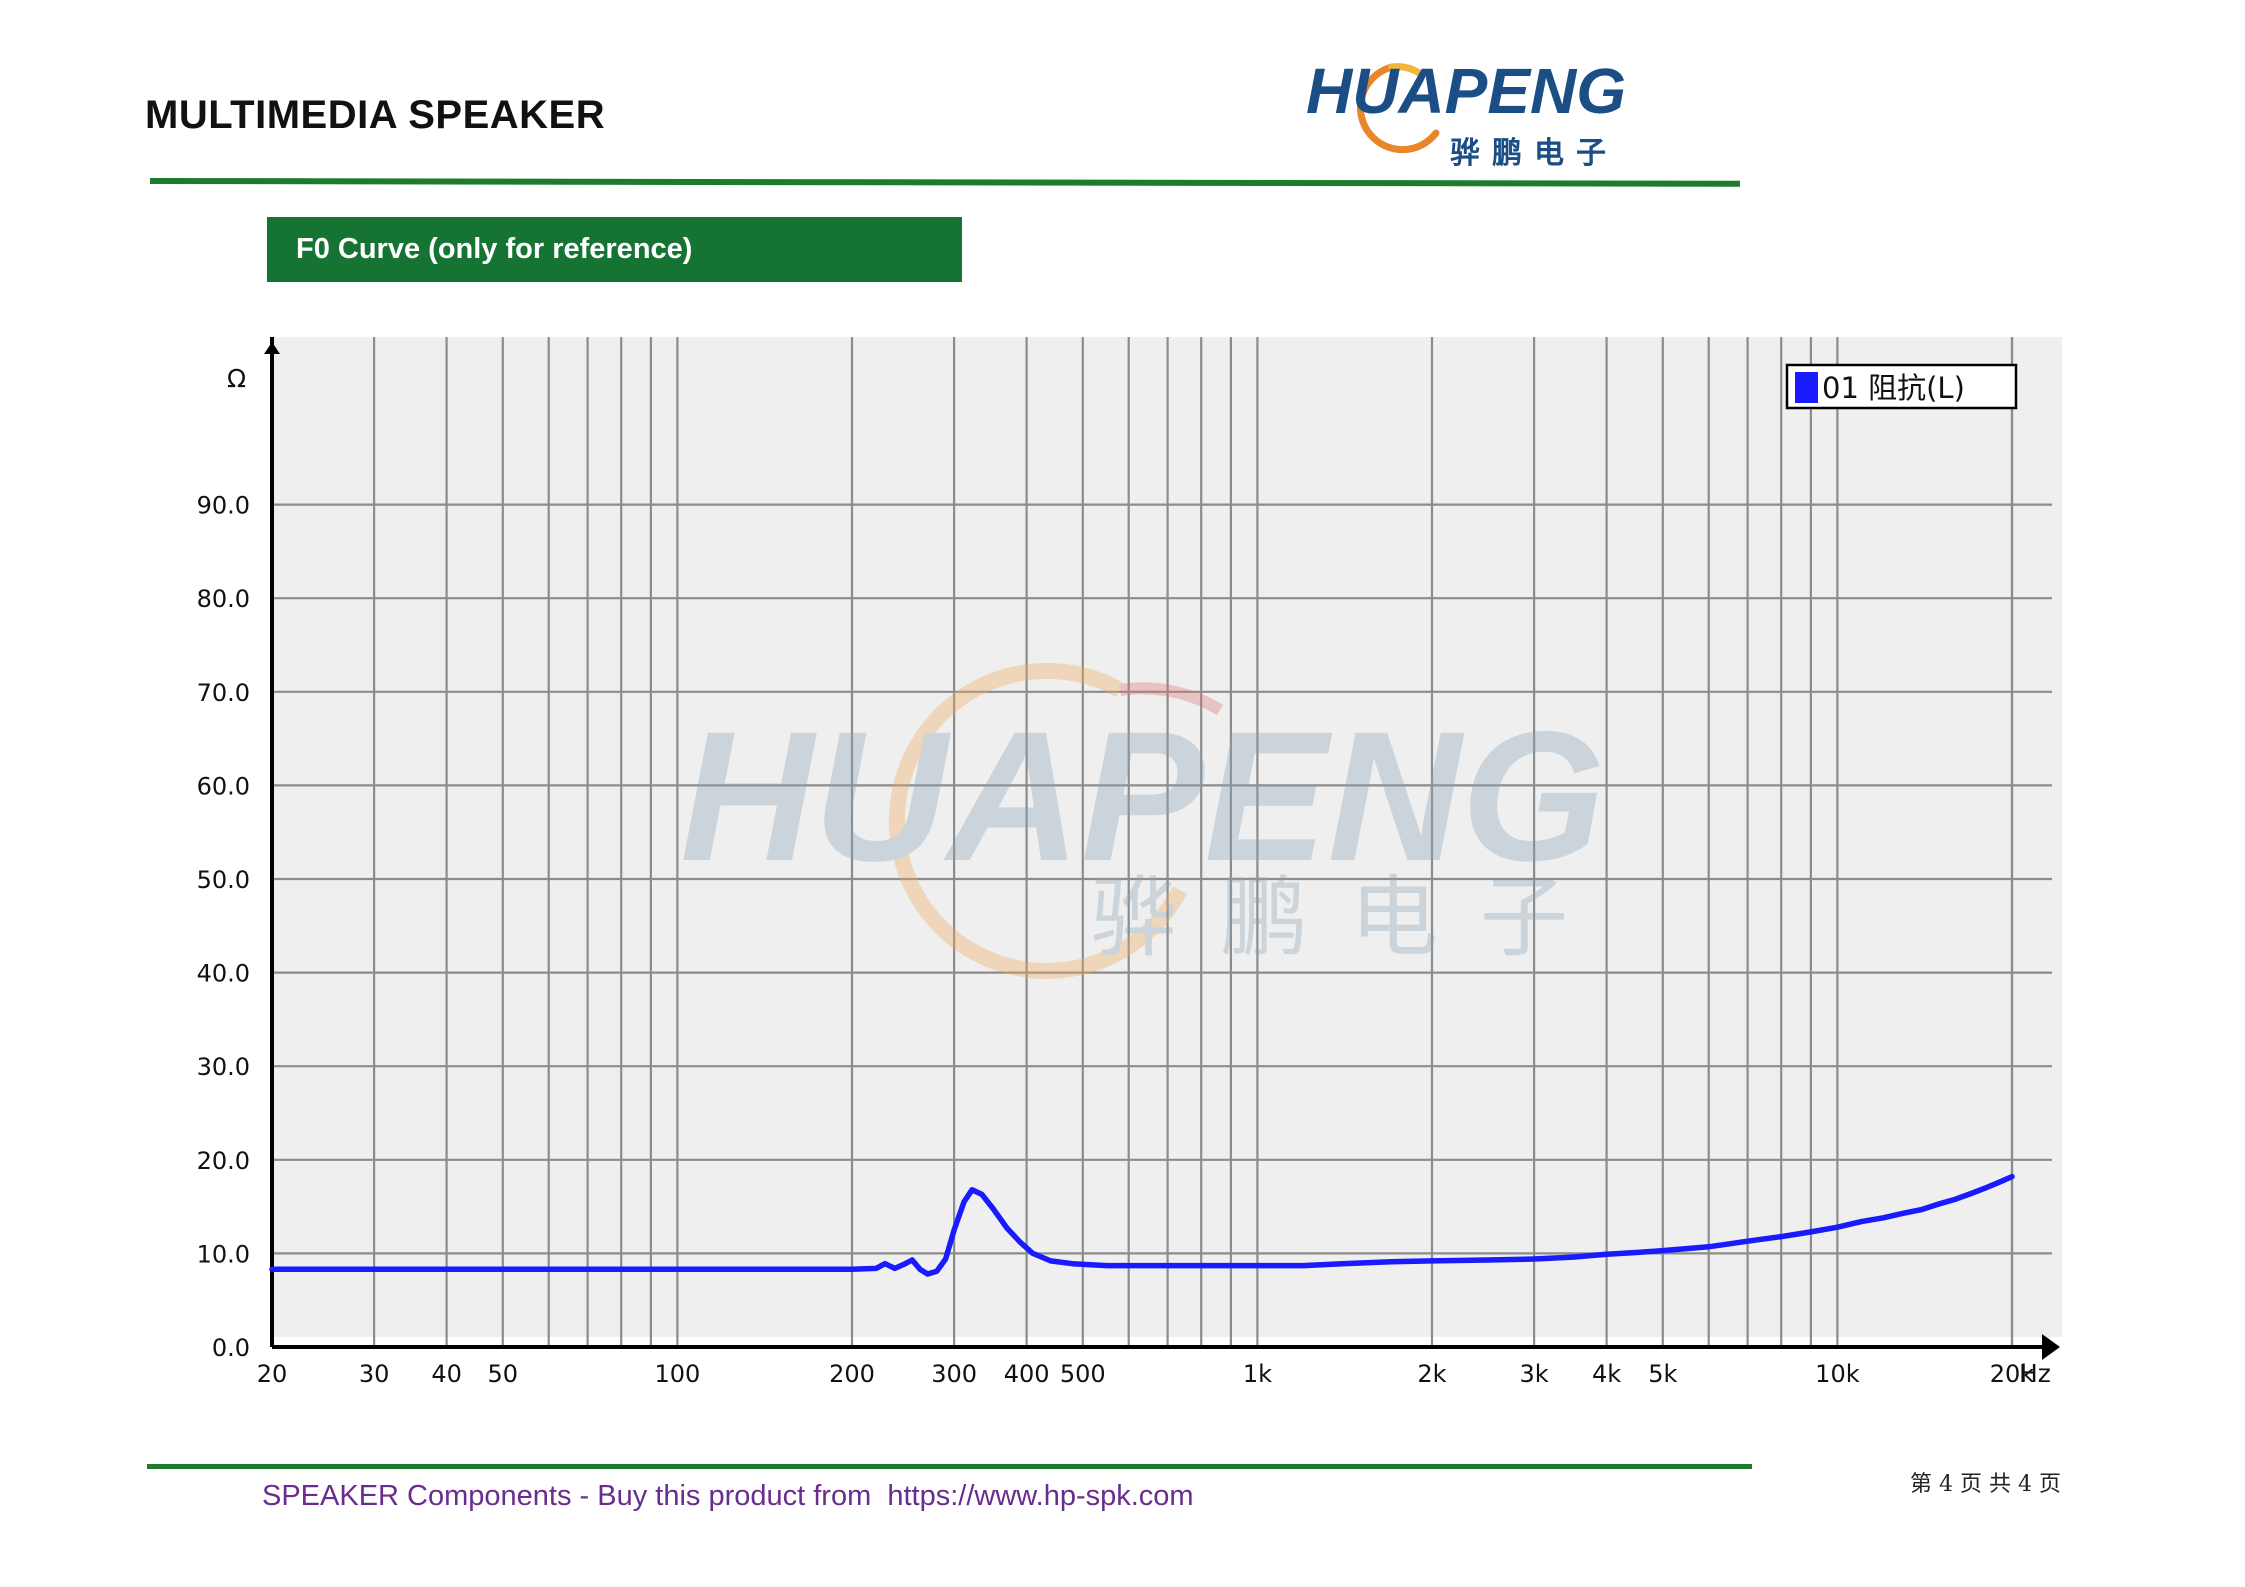 The height and width of the screenshot is (1587, 2245). I want to click on page-number: 第 4 页 共 4 页, so click(1985, 1484).